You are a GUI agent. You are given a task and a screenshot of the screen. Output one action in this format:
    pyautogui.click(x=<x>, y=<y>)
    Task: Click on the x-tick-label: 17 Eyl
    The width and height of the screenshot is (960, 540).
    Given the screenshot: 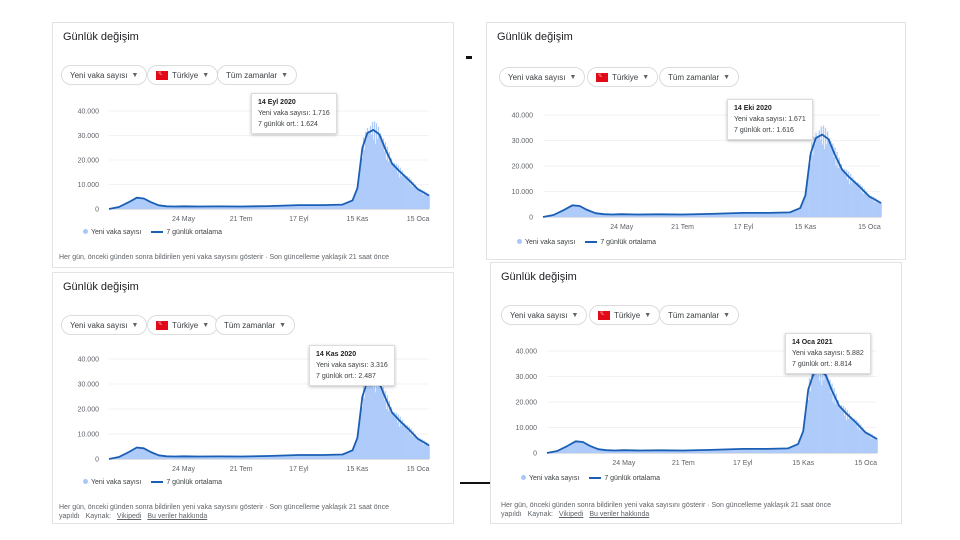 What is the action you would take?
    pyautogui.click(x=299, y=469)
    